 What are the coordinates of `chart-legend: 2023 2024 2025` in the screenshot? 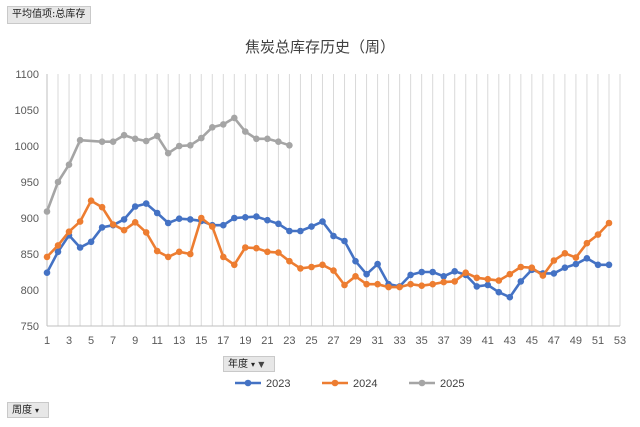 It's located at (349, 384).